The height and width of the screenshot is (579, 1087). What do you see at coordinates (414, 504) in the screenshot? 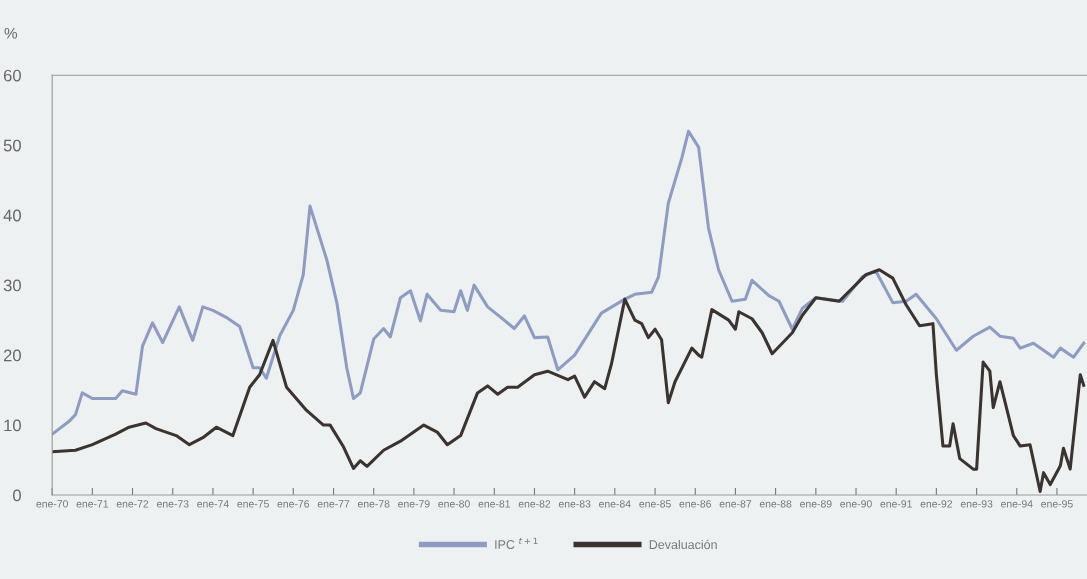
I see `x-tick-label: ene-79` at bounding box center [414, 504].